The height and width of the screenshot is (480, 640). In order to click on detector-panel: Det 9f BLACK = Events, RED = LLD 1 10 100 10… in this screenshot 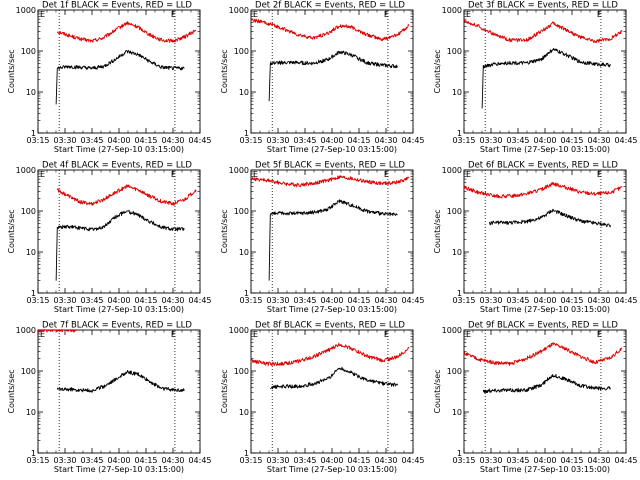, I will do `click(532, 400)`.